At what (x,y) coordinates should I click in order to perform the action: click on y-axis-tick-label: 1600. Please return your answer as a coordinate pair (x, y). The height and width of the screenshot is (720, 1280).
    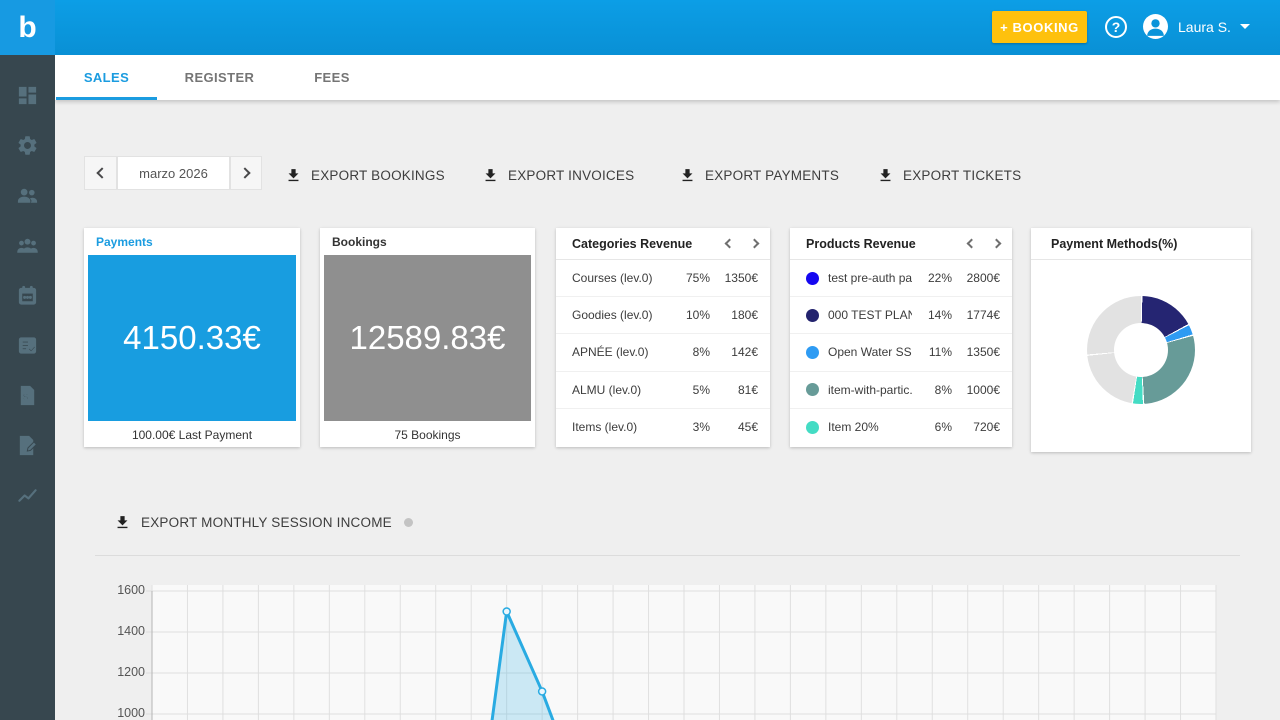
    Looking at the image, I should click on (131, 590).